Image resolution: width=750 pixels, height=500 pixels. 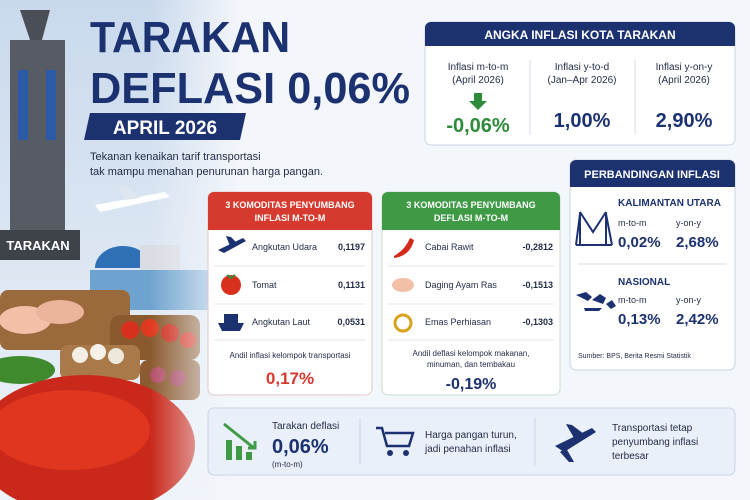 What do you see at coordinates (471, 435) in the screenshot?
I see `highlight-text: Harga pangan turun,` at bounding box center [471, 435].